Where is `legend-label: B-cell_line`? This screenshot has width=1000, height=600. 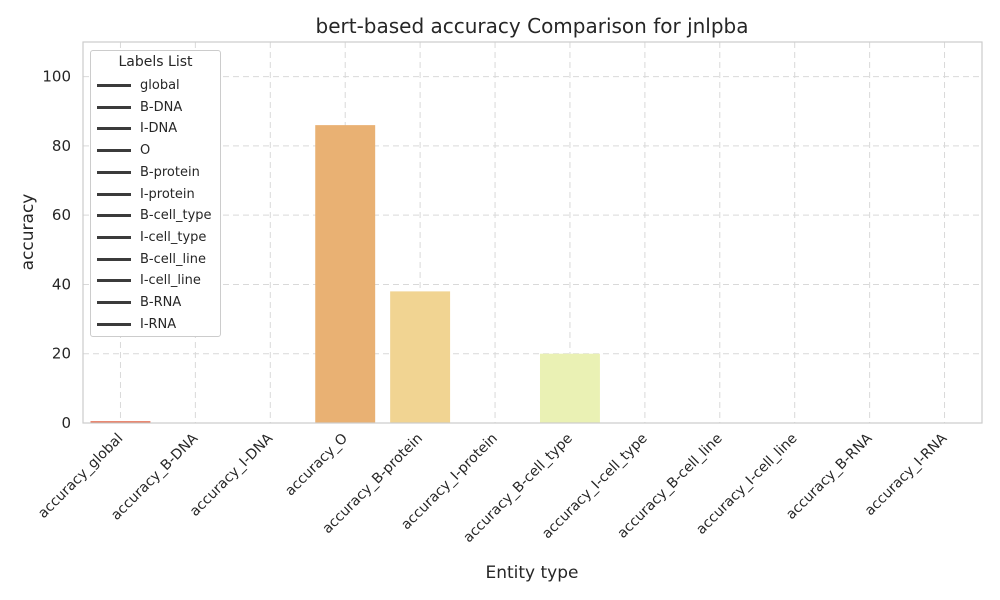 legend-label: B-cell_line is located at coordinates (173, 259).